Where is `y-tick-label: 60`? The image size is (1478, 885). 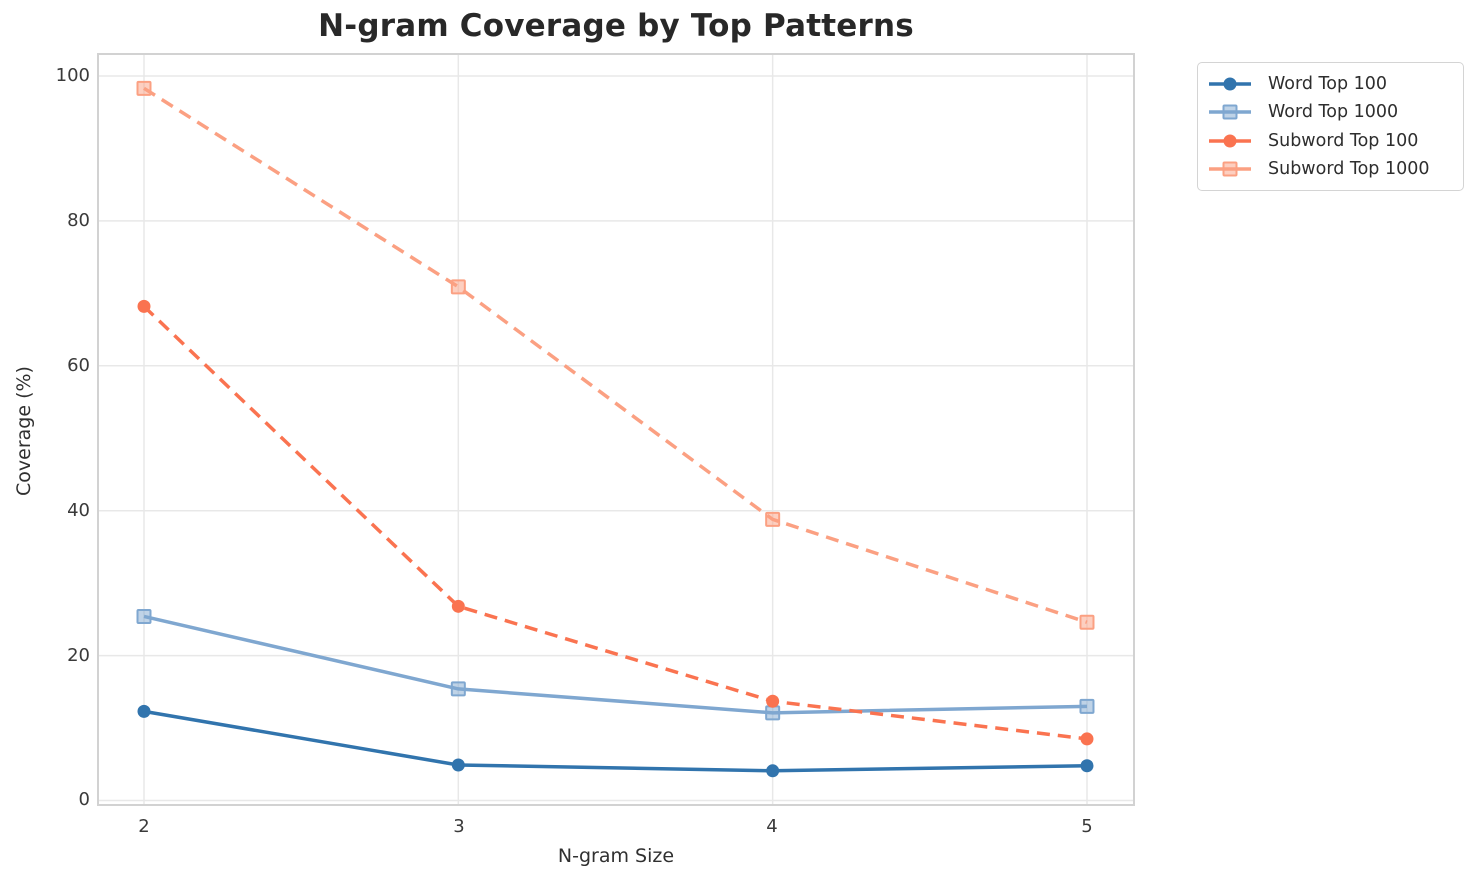
y-tick-label: 60 is located at coordinates (78, 365).